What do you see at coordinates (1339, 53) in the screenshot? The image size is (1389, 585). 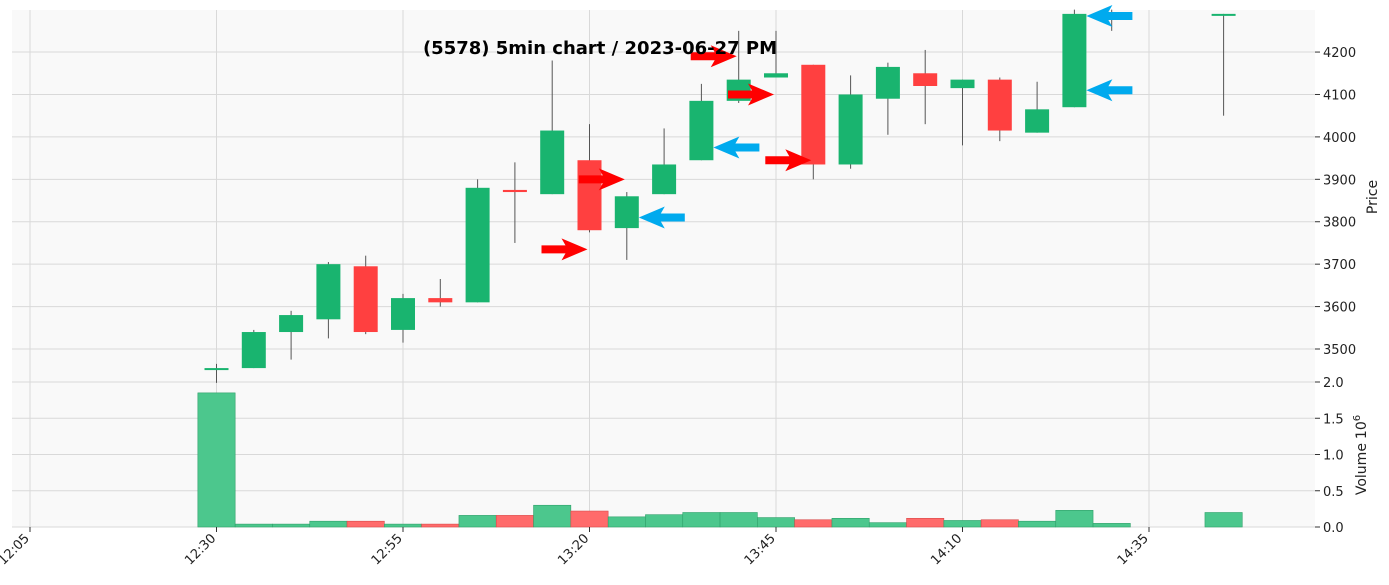 I see `price-tick-label: 4200` at bounding box center [1339, 53].